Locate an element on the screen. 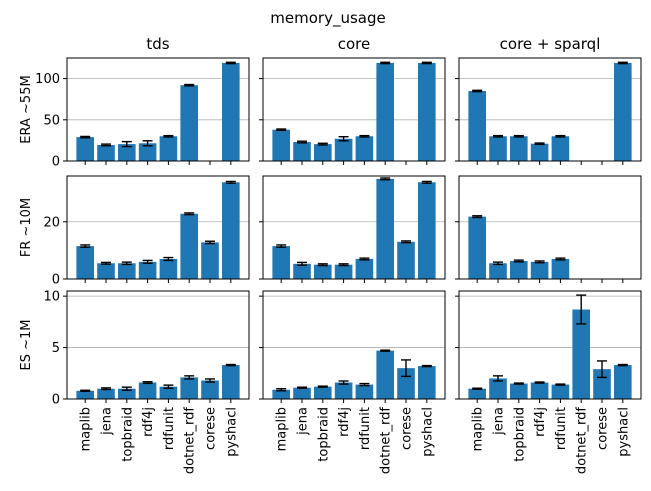  figure-title: memory_usage is located at coordinates (327, 18).